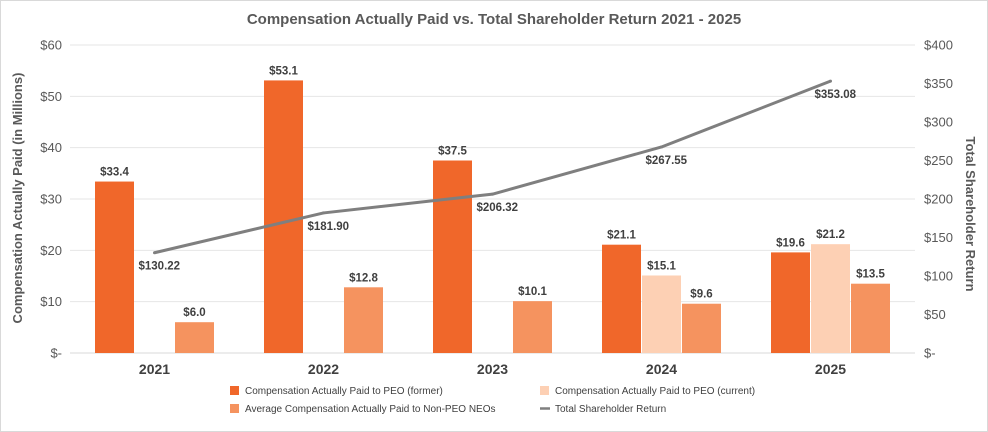 Image resolution: width=988 pixels, height=432 pixels. I want to click on category-labels: 2021 2022 2023 2024 2025, so click(492, 369).